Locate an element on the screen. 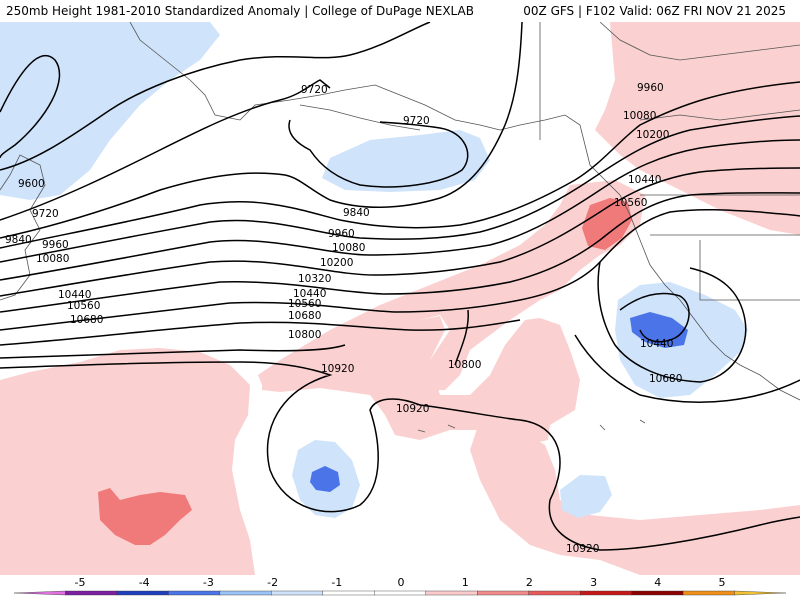 This screenshot has height=604, width=800. strong-negative-subtropical is located at coordinates (325, 479).